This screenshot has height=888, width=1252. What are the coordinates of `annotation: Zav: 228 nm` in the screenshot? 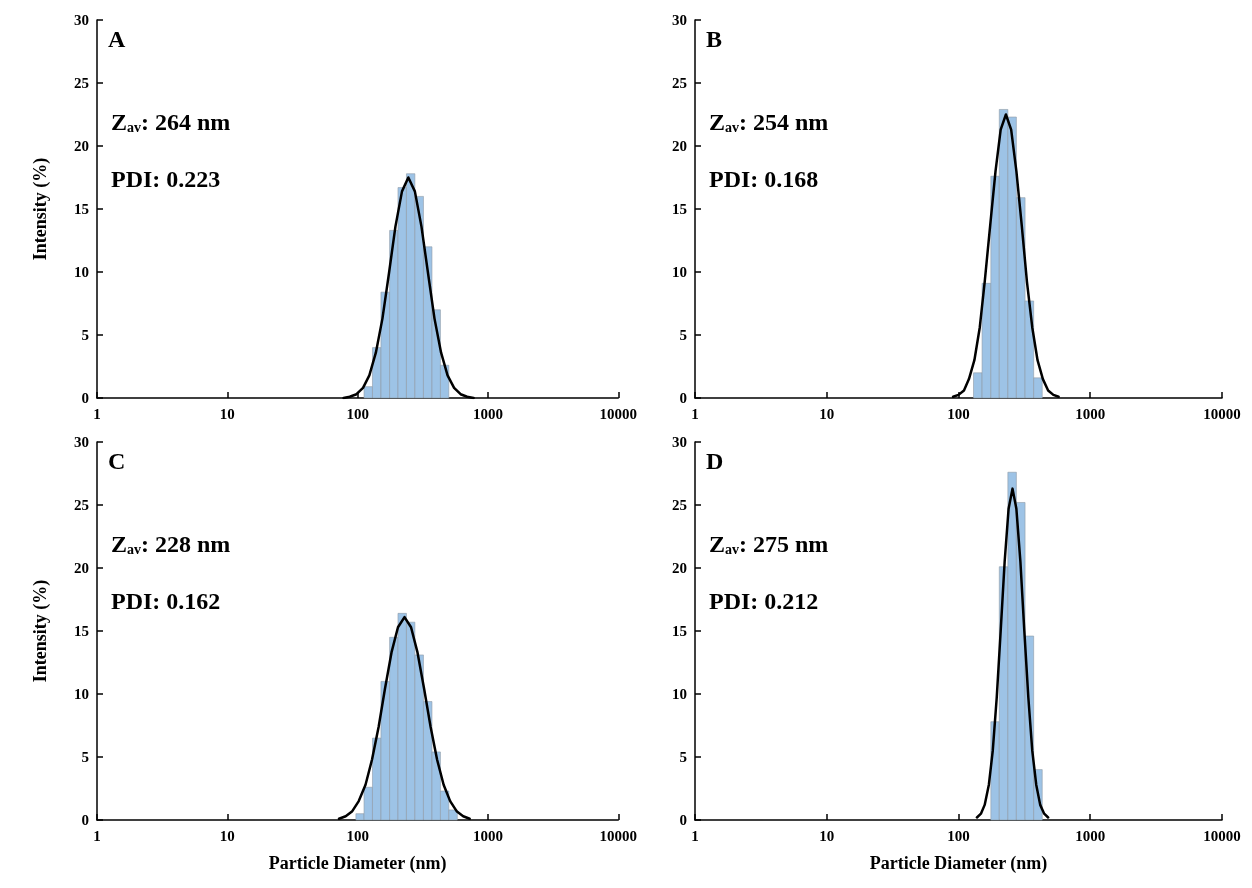 It's located at (171, 544).